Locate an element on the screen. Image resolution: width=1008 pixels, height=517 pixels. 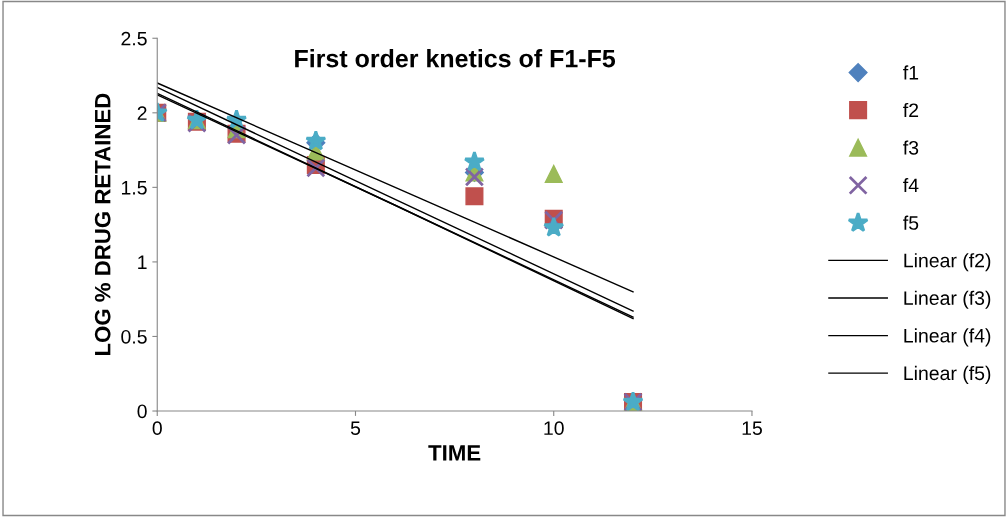
y-tick-label: 2.5 is located at coordinates (134, 38).